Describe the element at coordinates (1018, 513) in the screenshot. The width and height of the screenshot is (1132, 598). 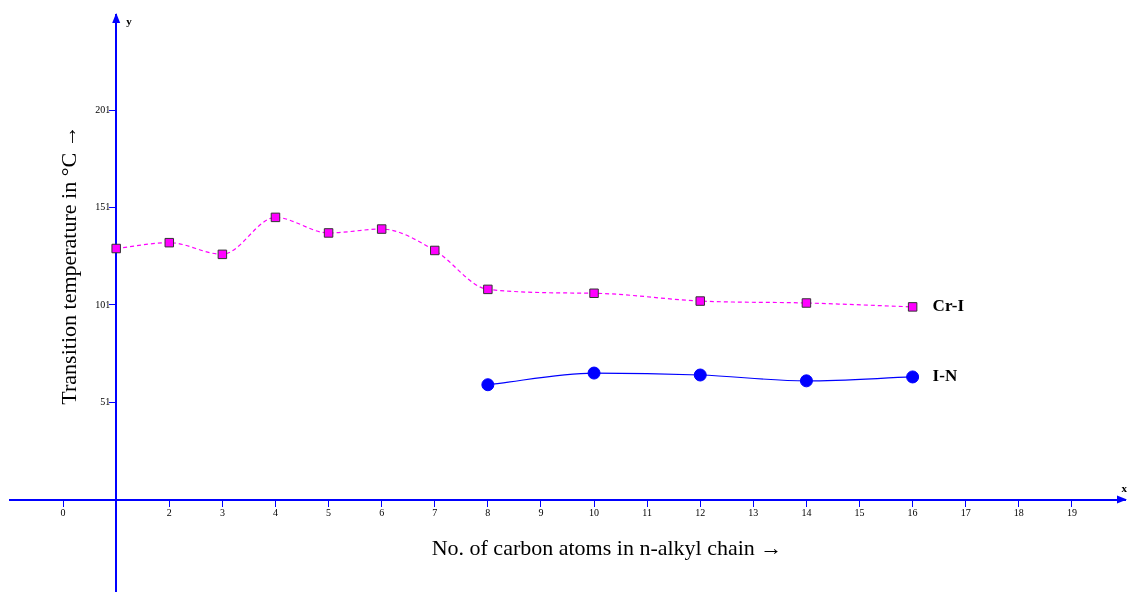
I see `x-tick-label: 18` at that location.